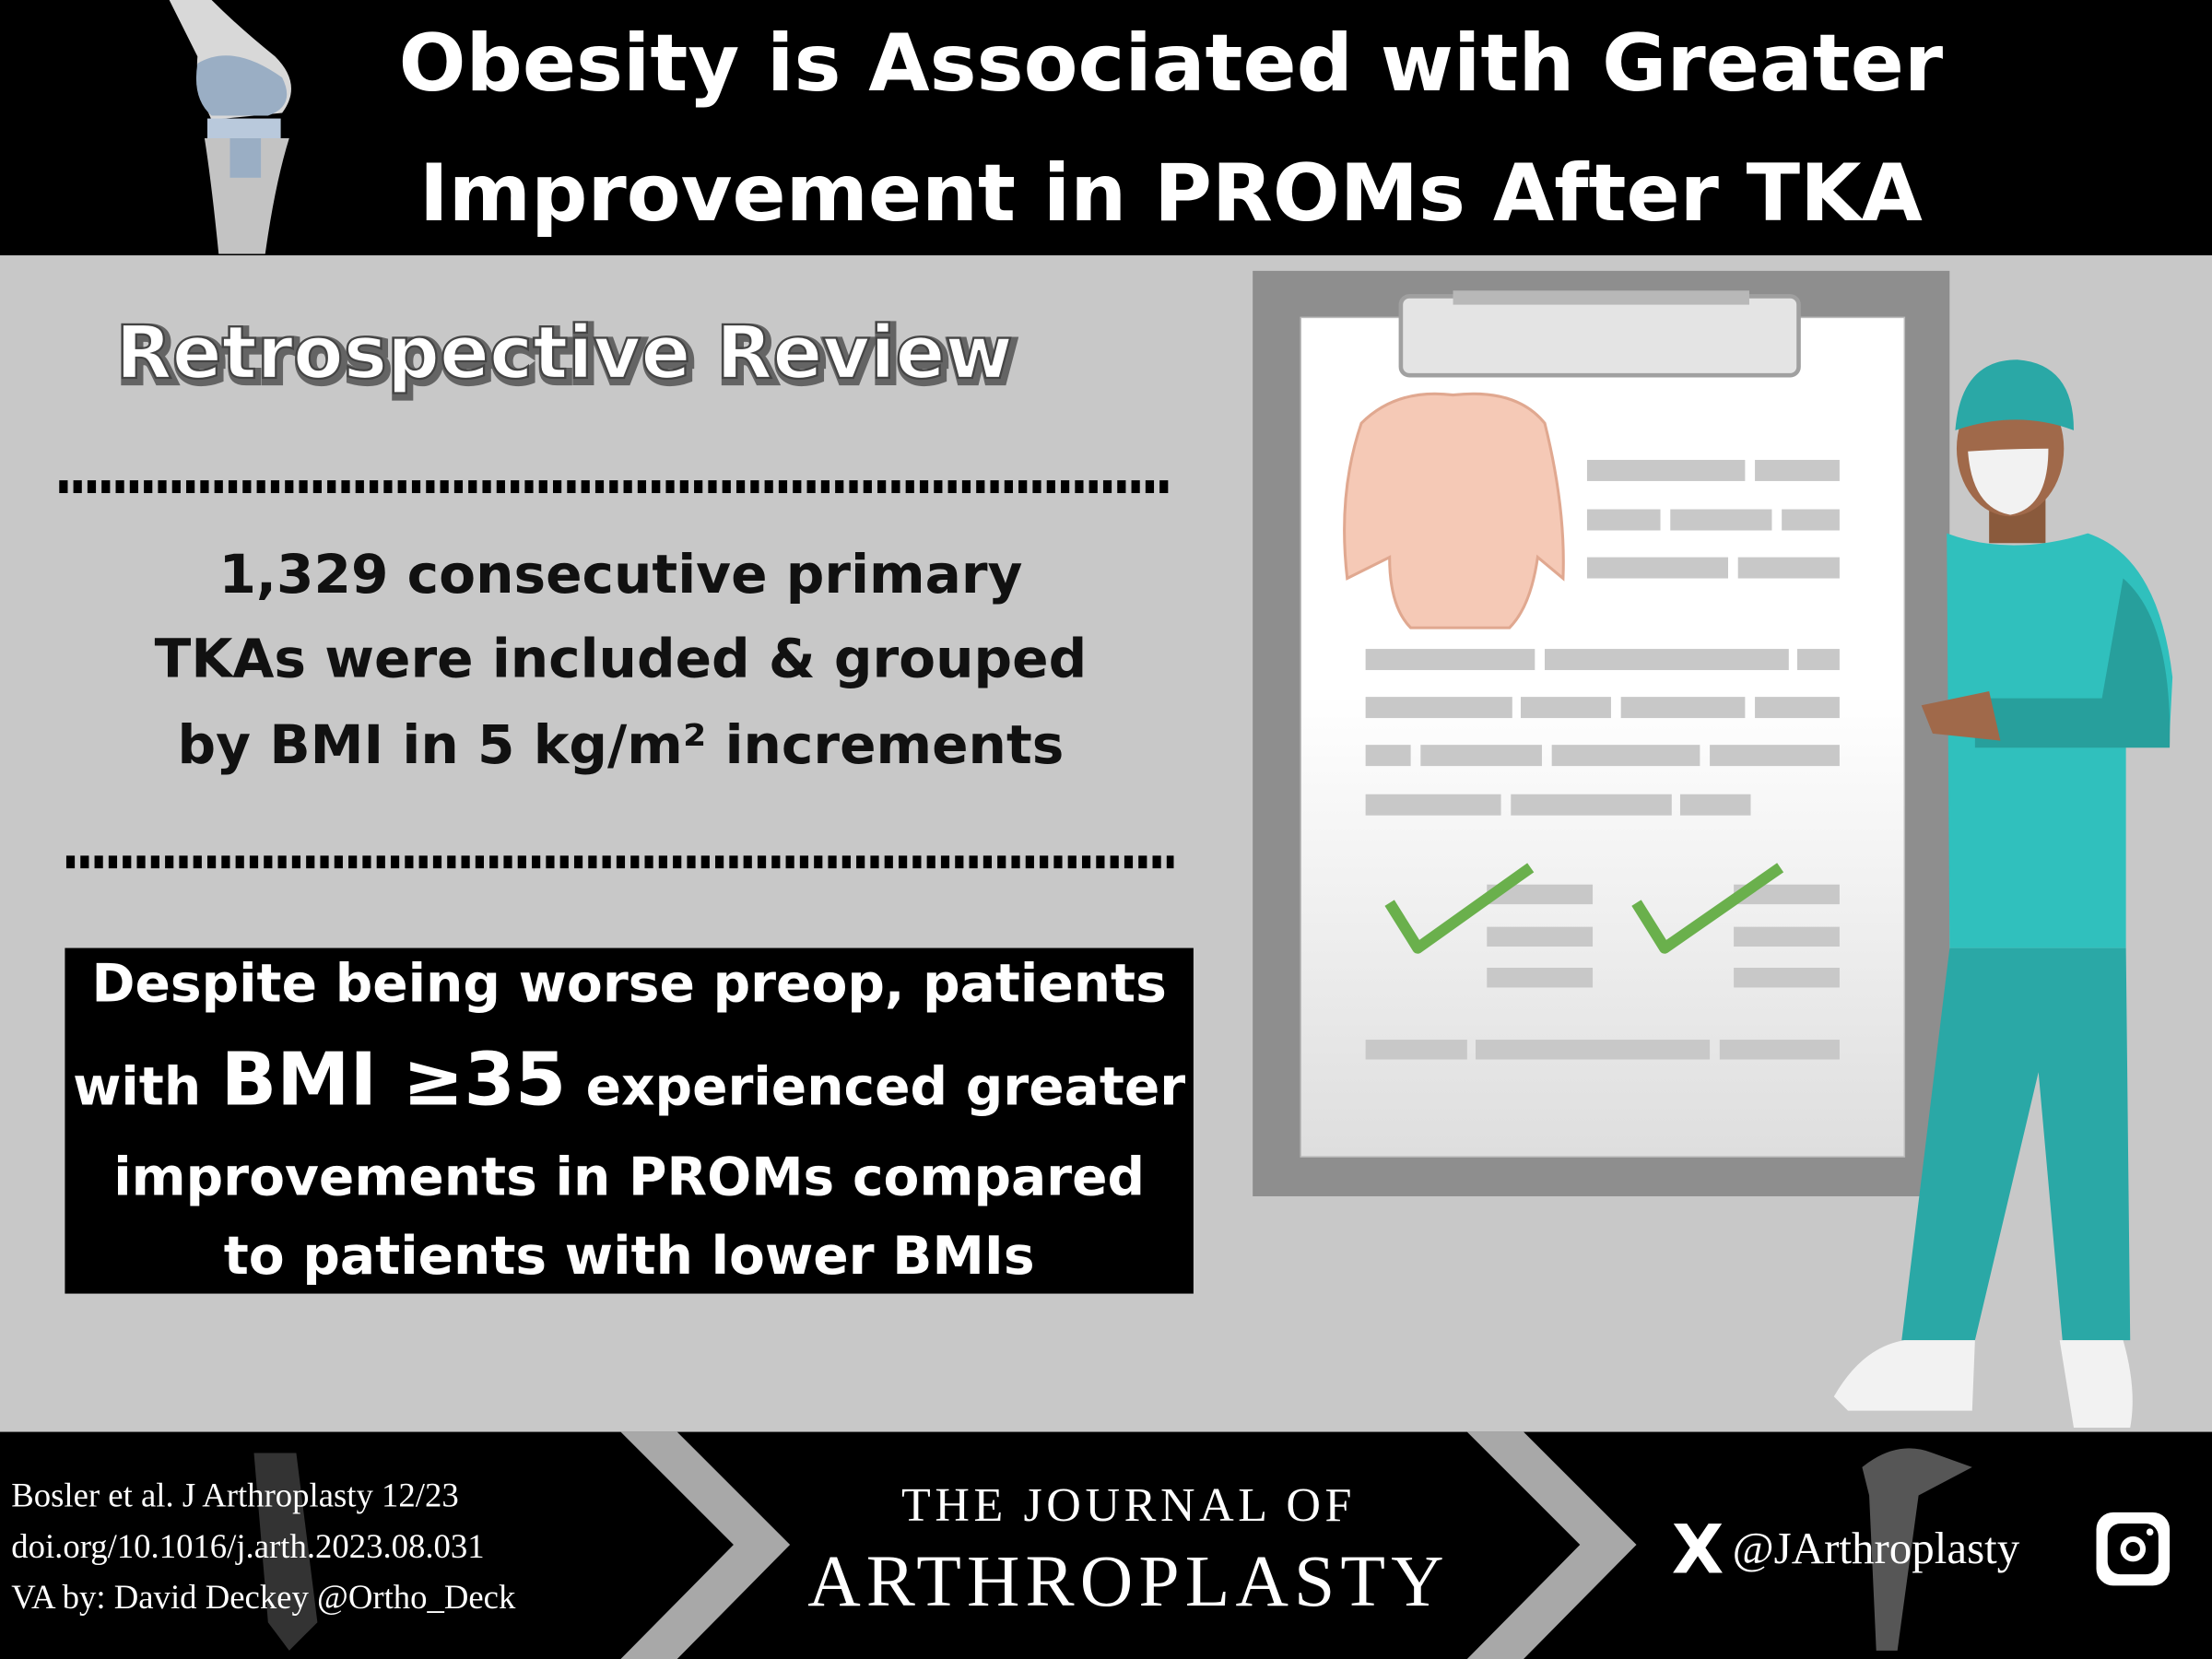 The height and width of the screenshot is (1659, 2212). Describe the element at coordinates (620, 574) in the screenshot. I see `methods-line: 1,329 consecutive primary` at that location.